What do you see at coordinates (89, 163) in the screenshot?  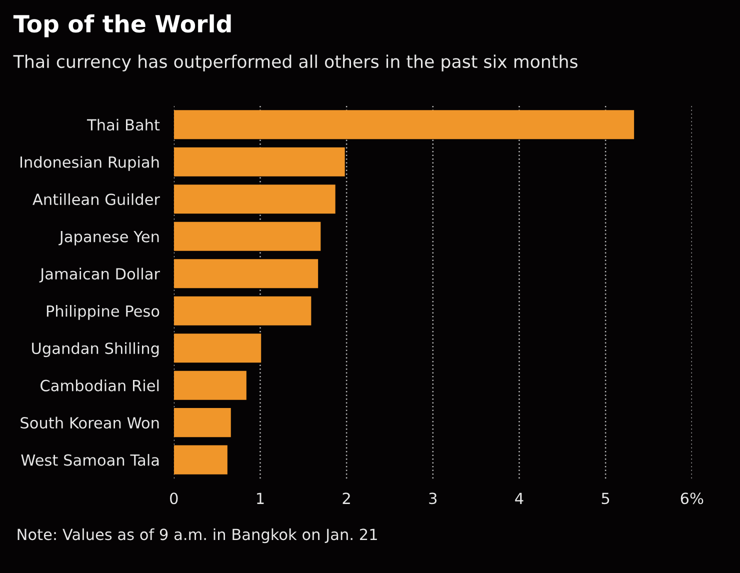 I see `y-tick-label: Indonesian Rupiah` at bounding box center [89, 163].